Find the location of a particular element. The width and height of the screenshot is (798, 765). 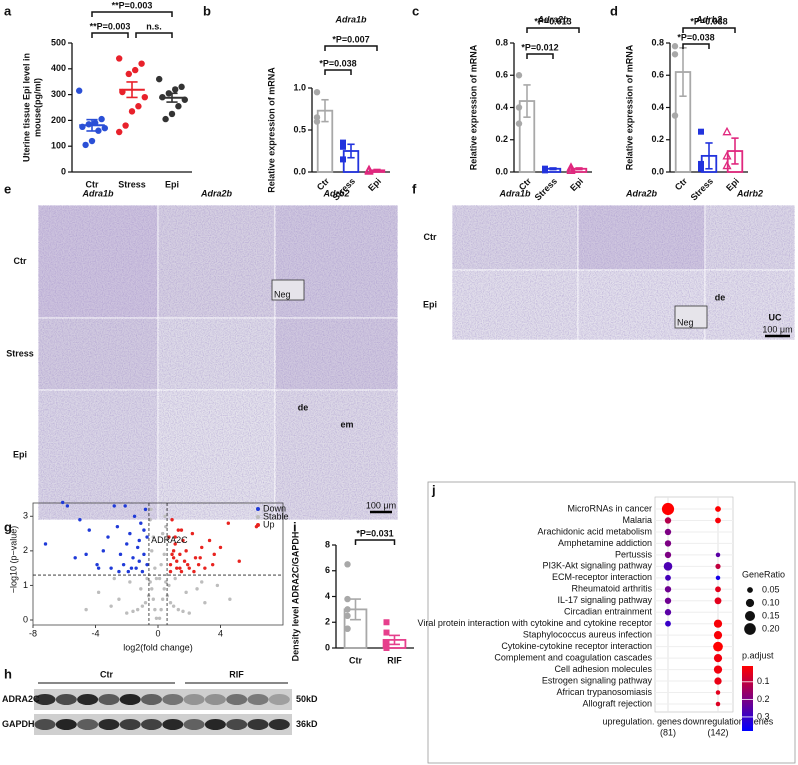

significance-label: *P=0.007 is located at coordinates (350, 39).